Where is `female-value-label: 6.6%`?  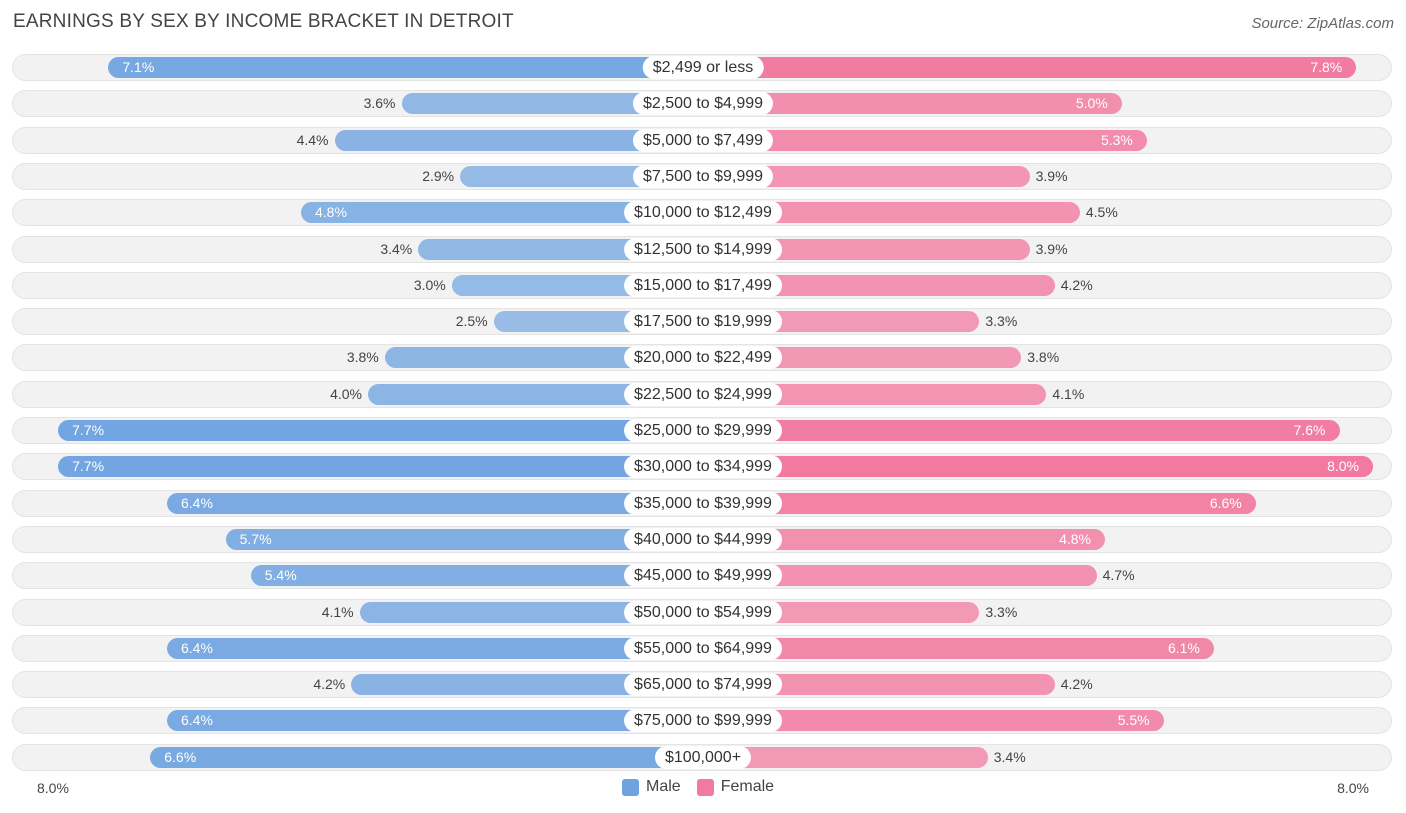 female-value-label: 6.6% is located at coordinates (1225, 502).